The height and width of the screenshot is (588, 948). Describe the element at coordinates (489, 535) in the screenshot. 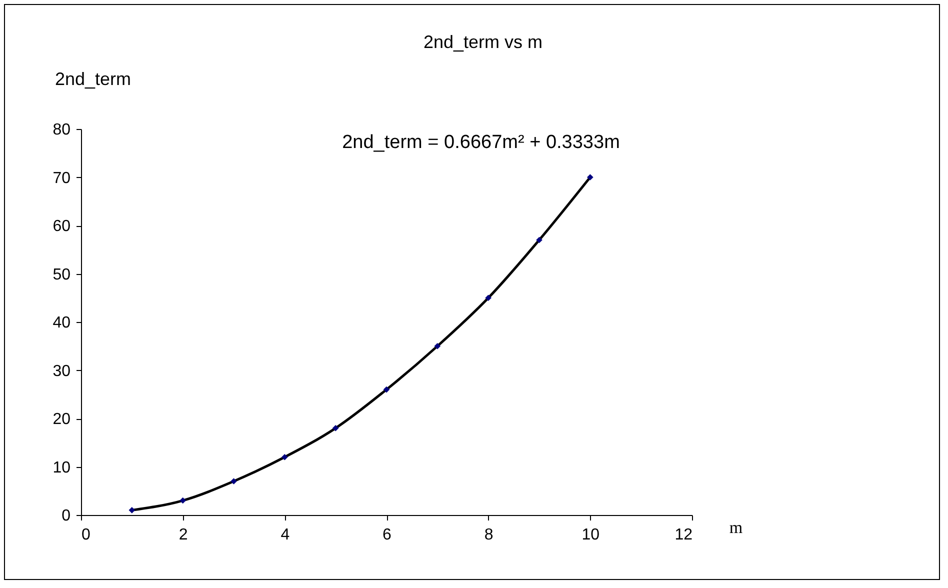

I see `x-tick-label: 8` at that location.